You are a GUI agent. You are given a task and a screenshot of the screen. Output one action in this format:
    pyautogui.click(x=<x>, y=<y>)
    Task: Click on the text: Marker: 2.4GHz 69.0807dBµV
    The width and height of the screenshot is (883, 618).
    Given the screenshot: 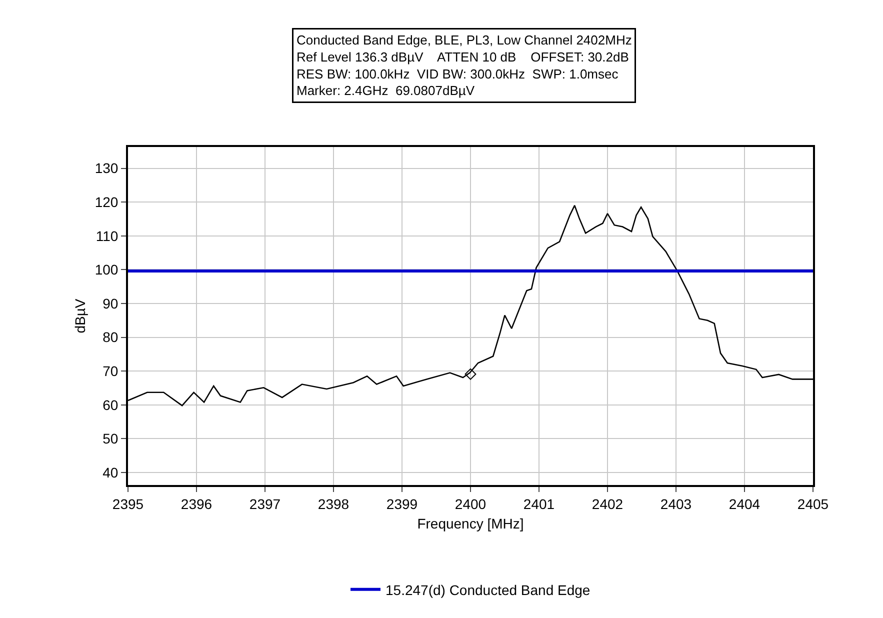 What is the action you would take?
    pyautogui.click(x=385, y=90)
    